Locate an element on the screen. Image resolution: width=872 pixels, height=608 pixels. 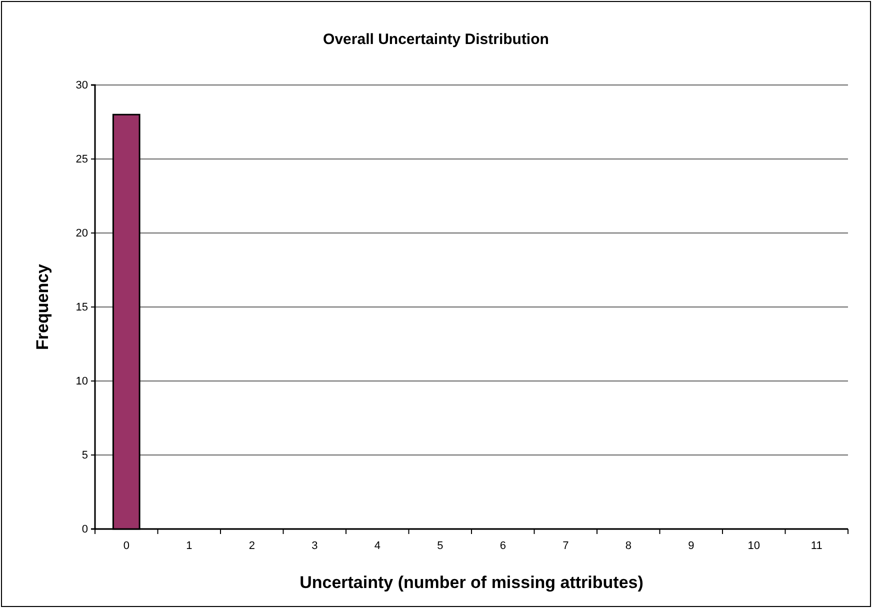
y-tick-label: 20 is located at coordinates (82, 234).